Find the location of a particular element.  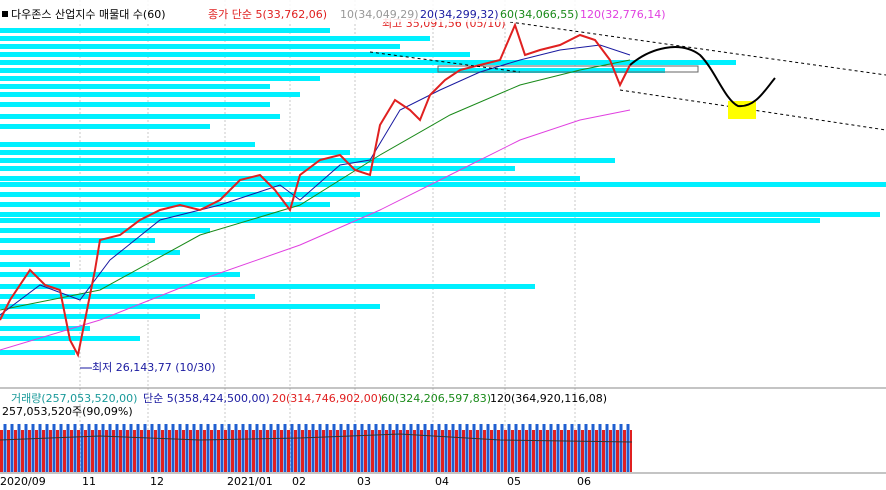

volume-indicator: 20(314,746,902,00) is located at coordinates (327, 398).